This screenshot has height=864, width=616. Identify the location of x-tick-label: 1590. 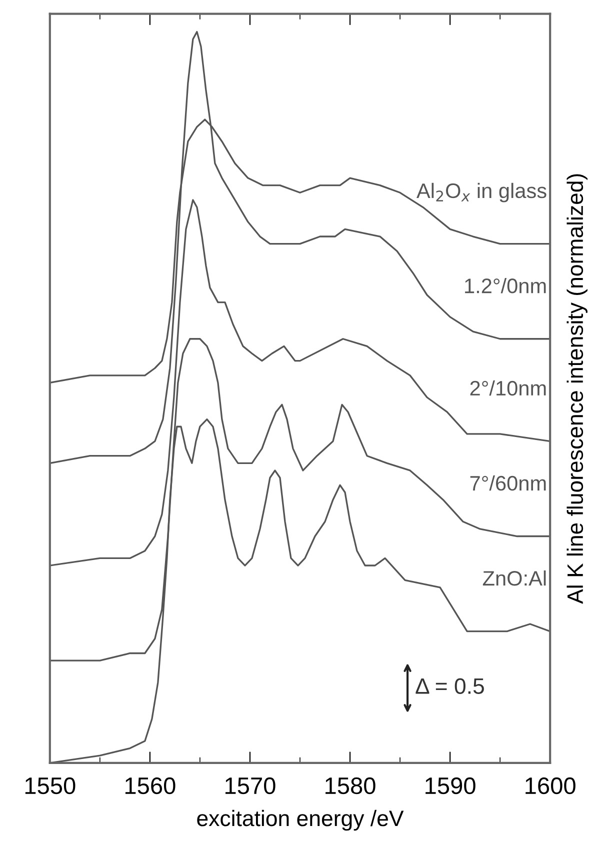
(451, 785).